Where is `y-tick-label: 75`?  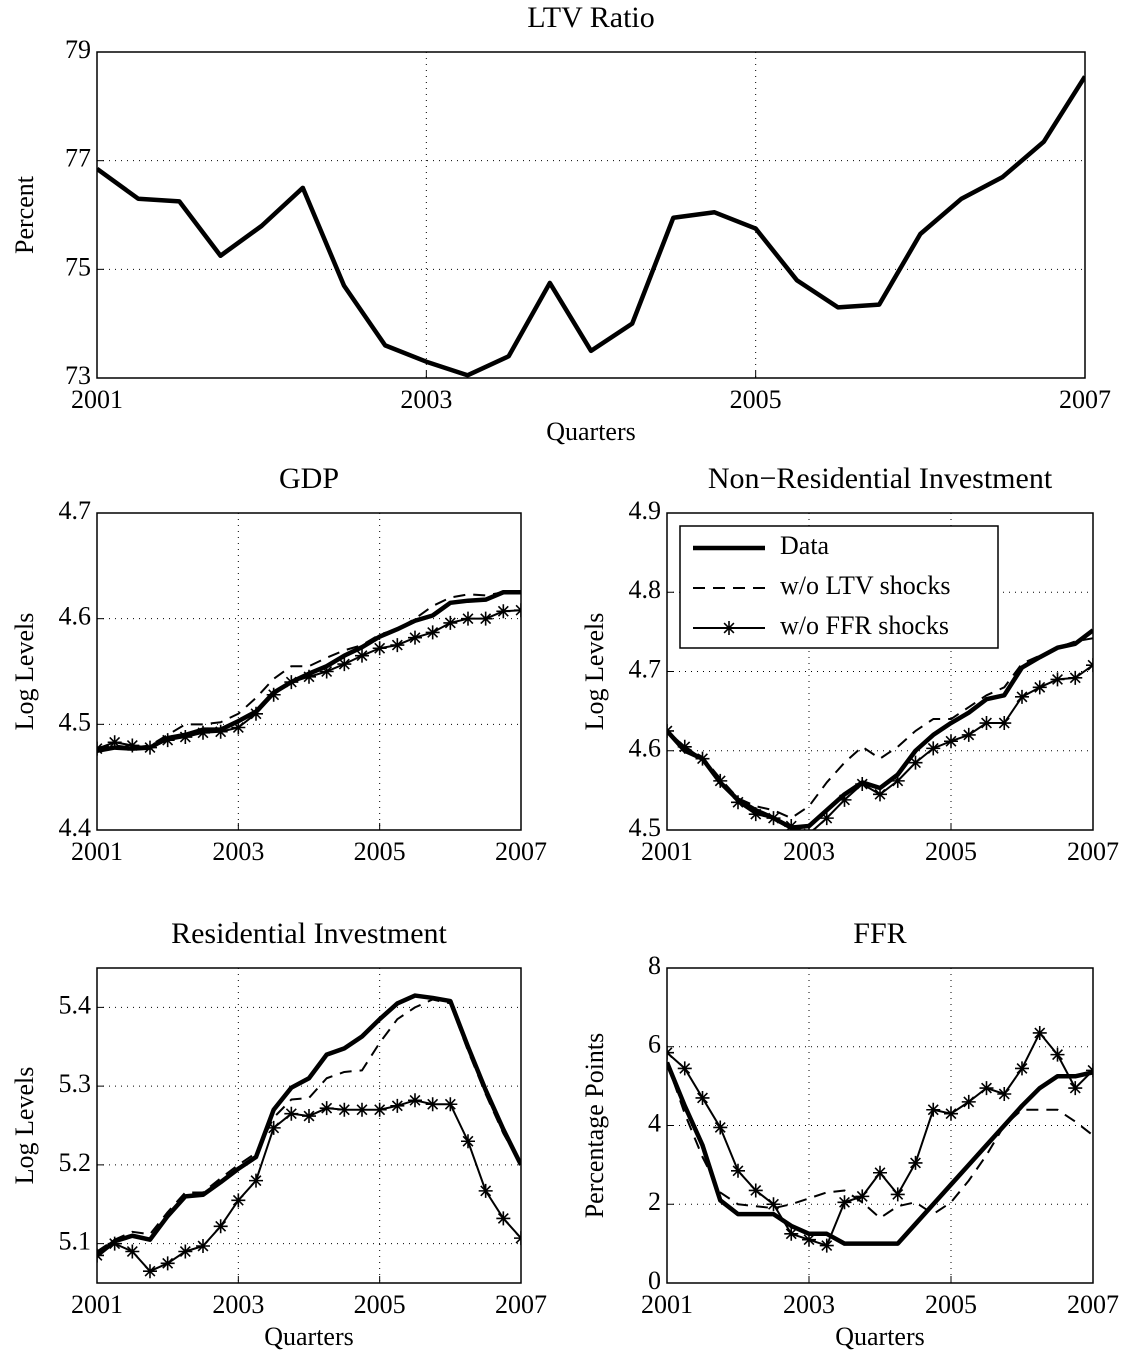 y-tick-label: 75 is located at coordinates (78, 266).